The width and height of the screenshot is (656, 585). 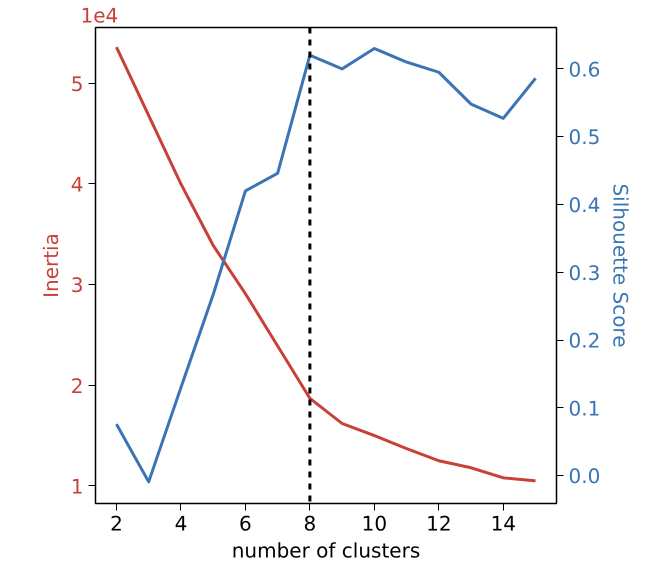 I want to click on y2-tick-label: 0.1, so click(x=584, y=408).